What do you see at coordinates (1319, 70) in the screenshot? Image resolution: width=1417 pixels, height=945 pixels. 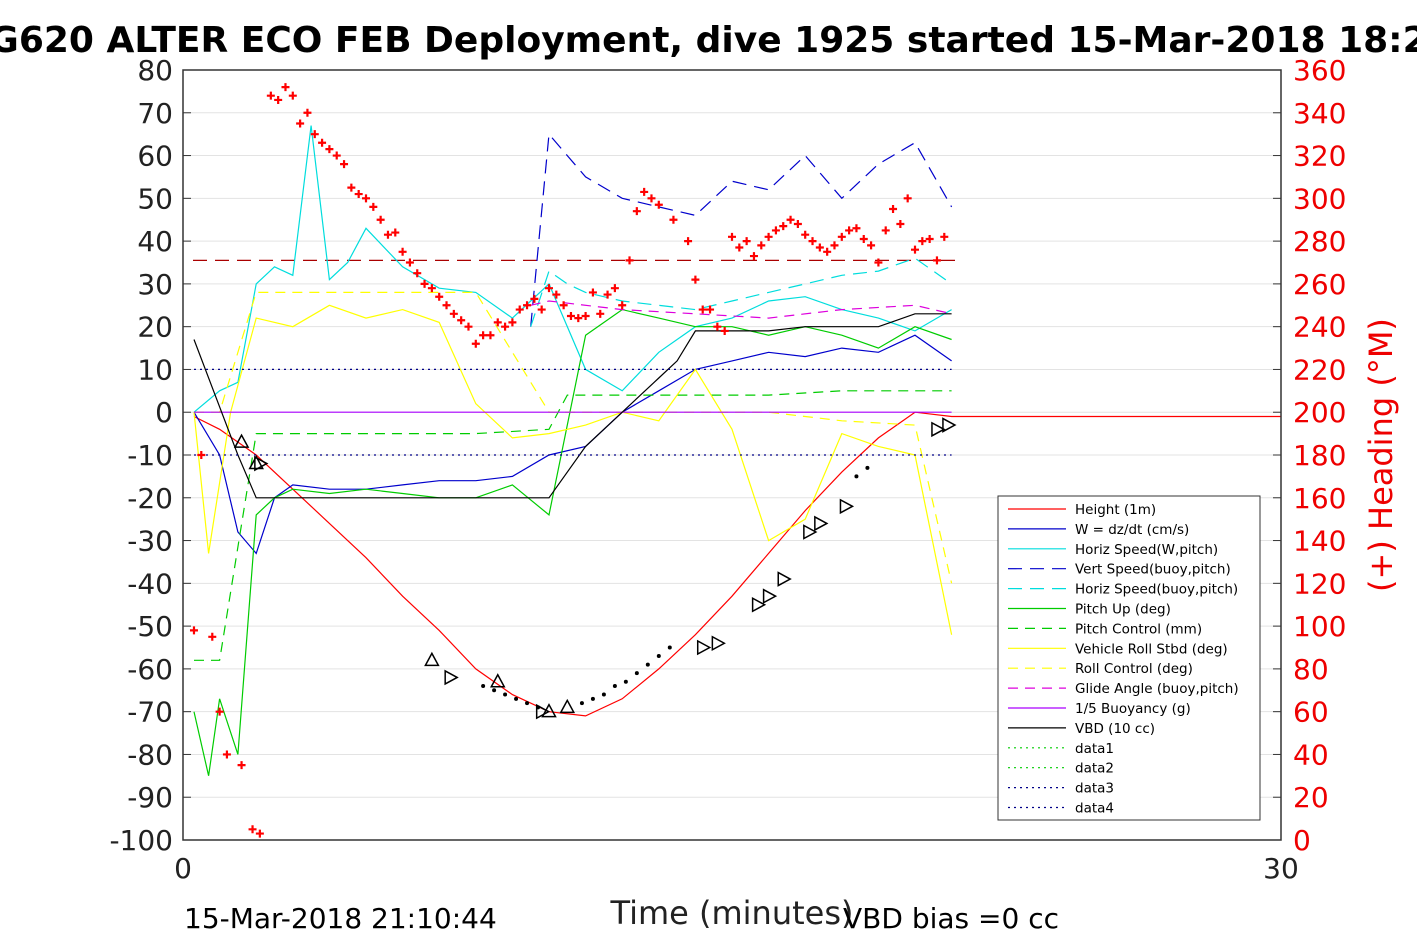 I see `right-tick-label: 360` at bounding box center [1319, 70].